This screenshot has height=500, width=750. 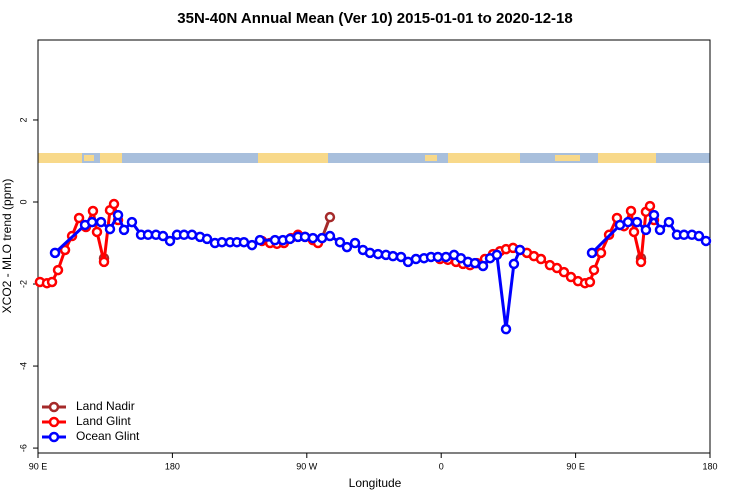 What do you see at coordinates (23, 448) in the screenshot?
I see `y-tick-label: -6` at bounding box center [23, 448].